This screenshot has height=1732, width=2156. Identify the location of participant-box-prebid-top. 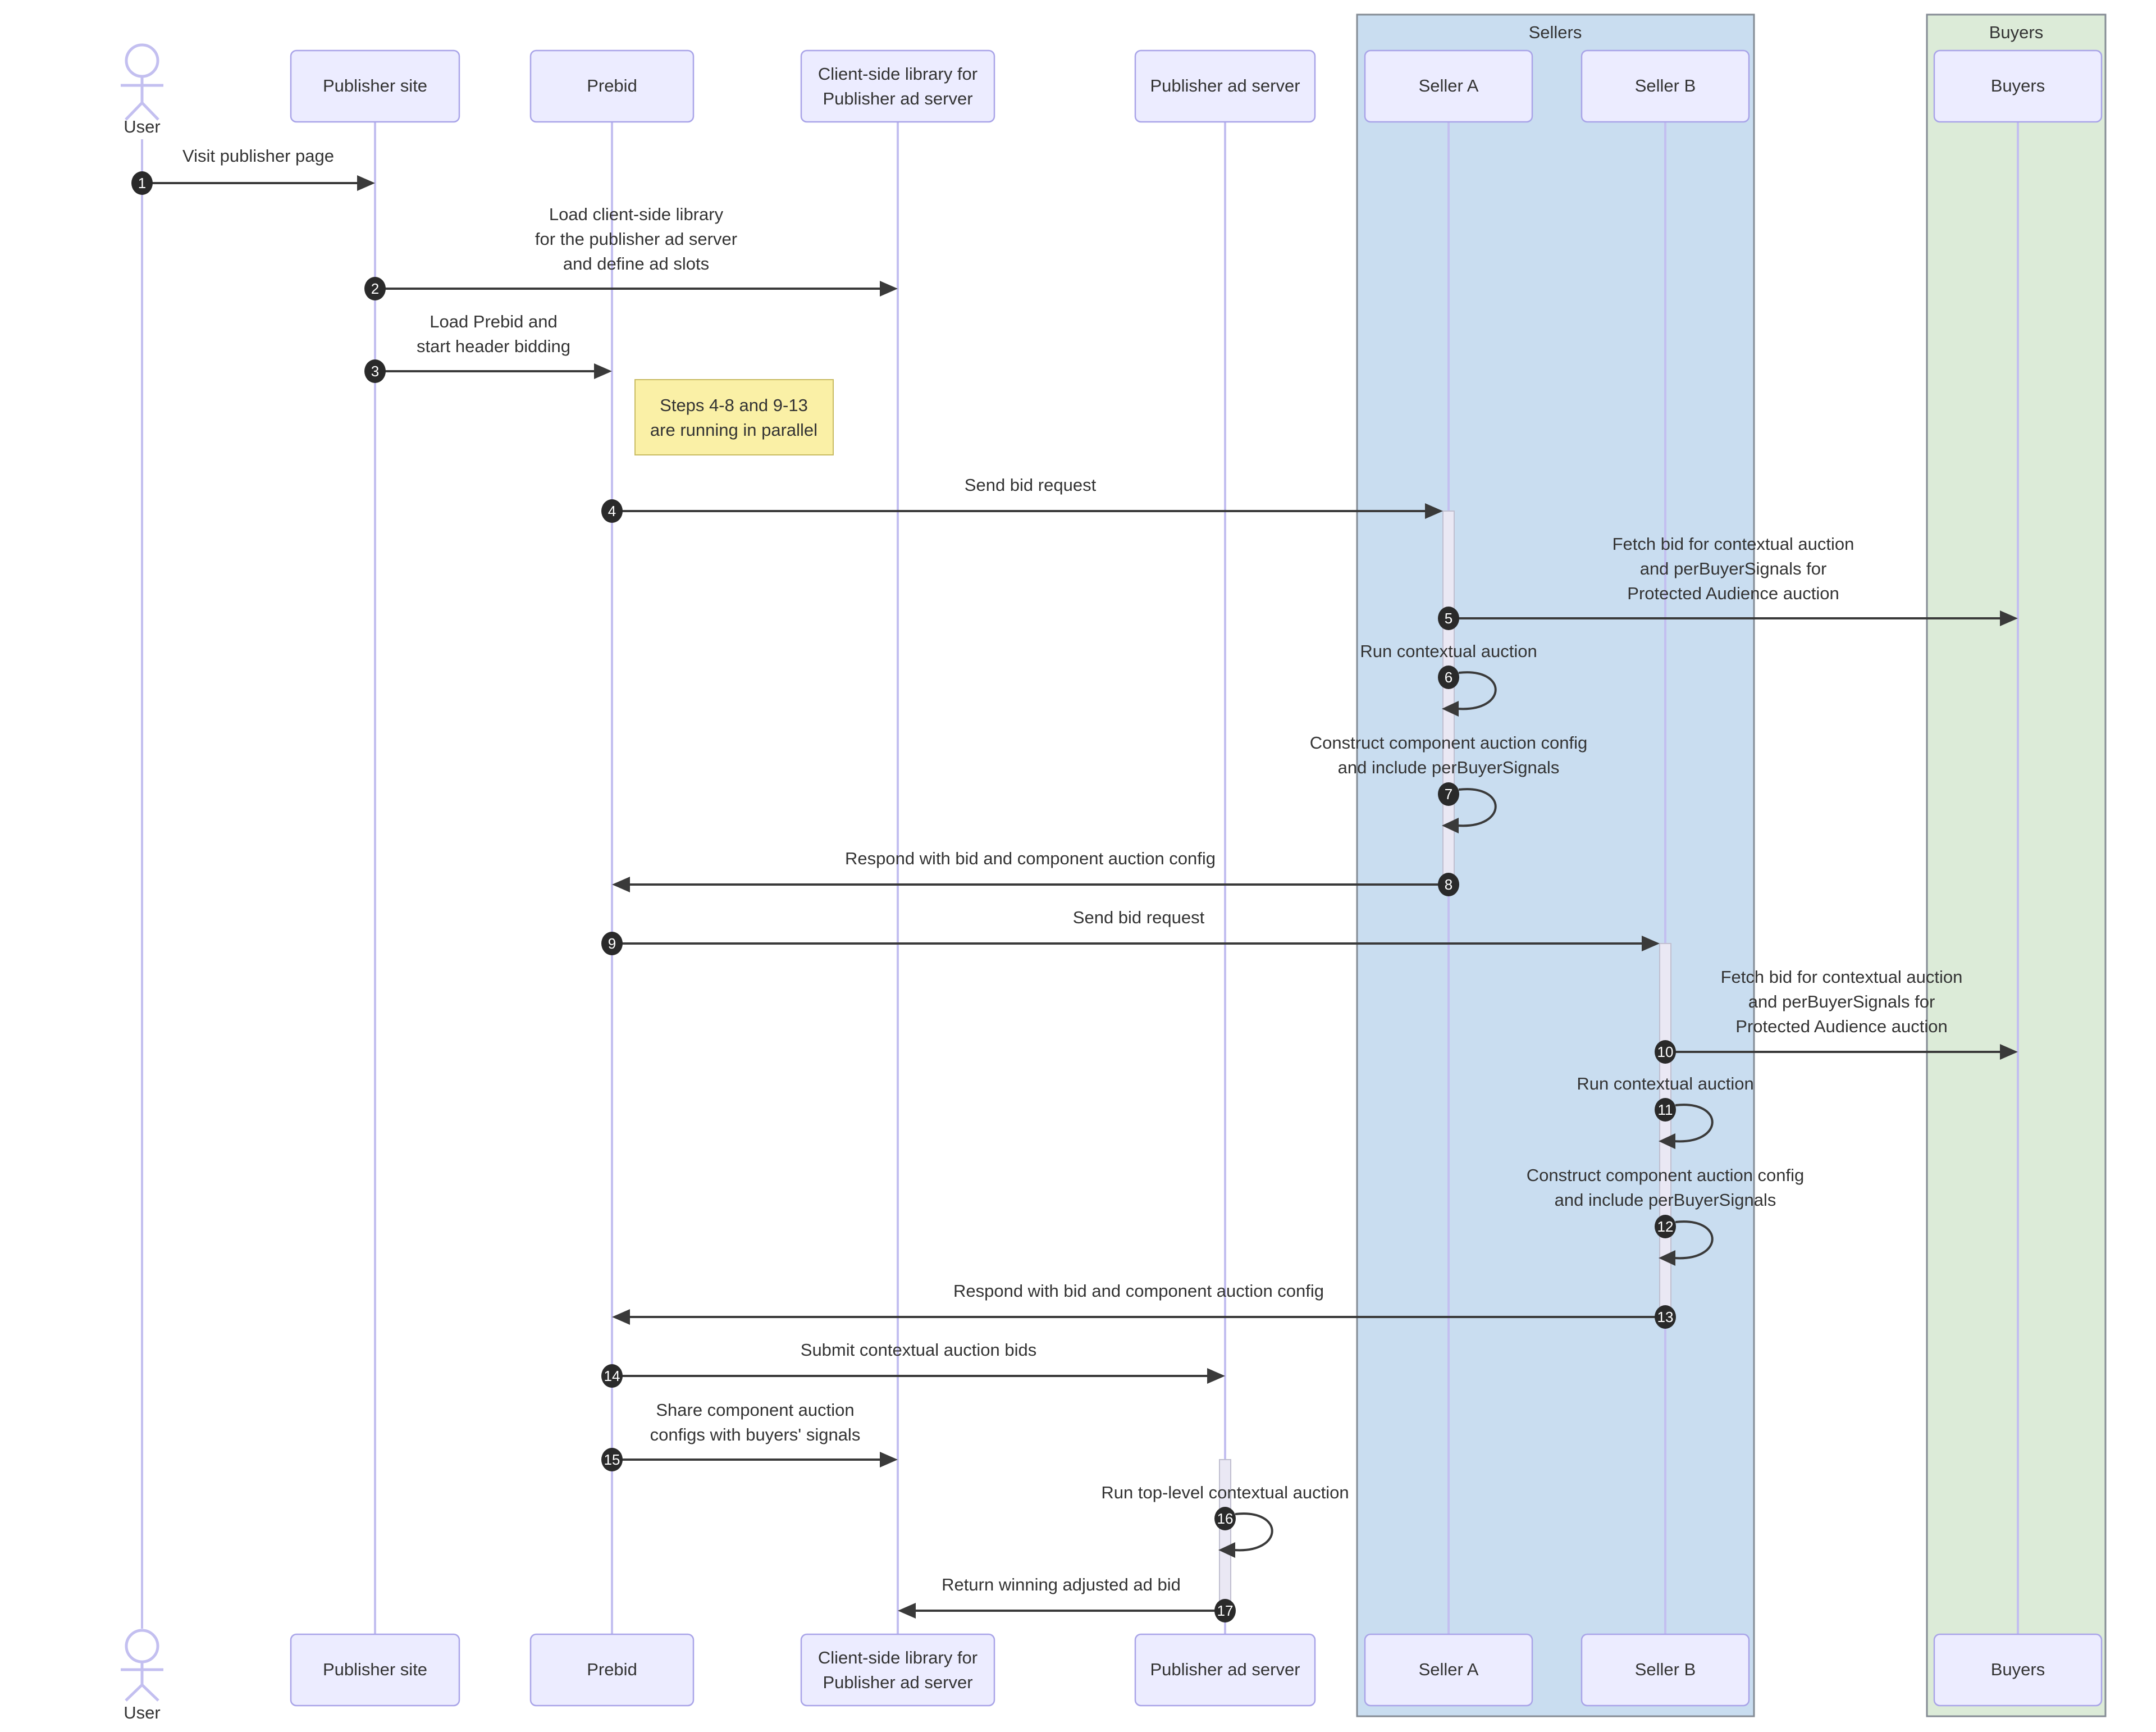
(612, 86).